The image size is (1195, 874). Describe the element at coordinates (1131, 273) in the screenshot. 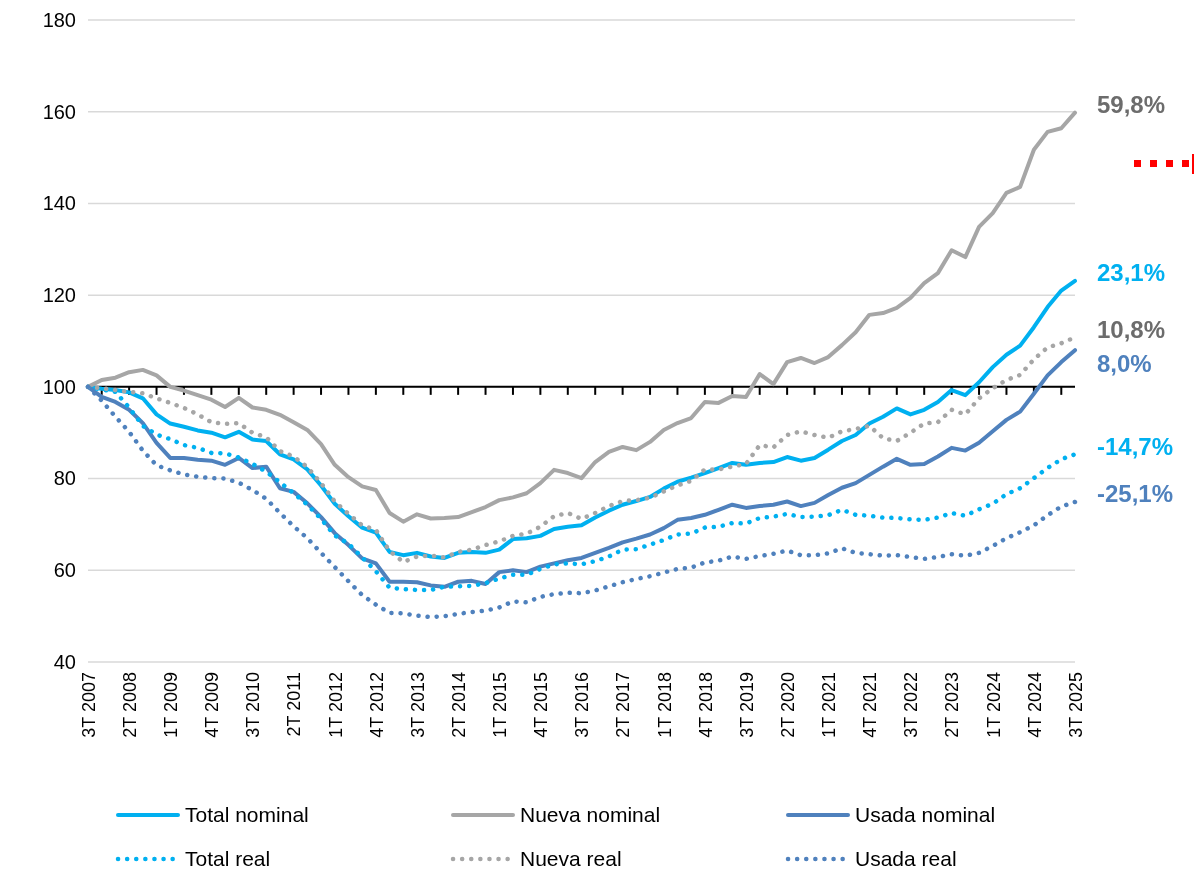

I see `annotation: 23,1%` at that location.